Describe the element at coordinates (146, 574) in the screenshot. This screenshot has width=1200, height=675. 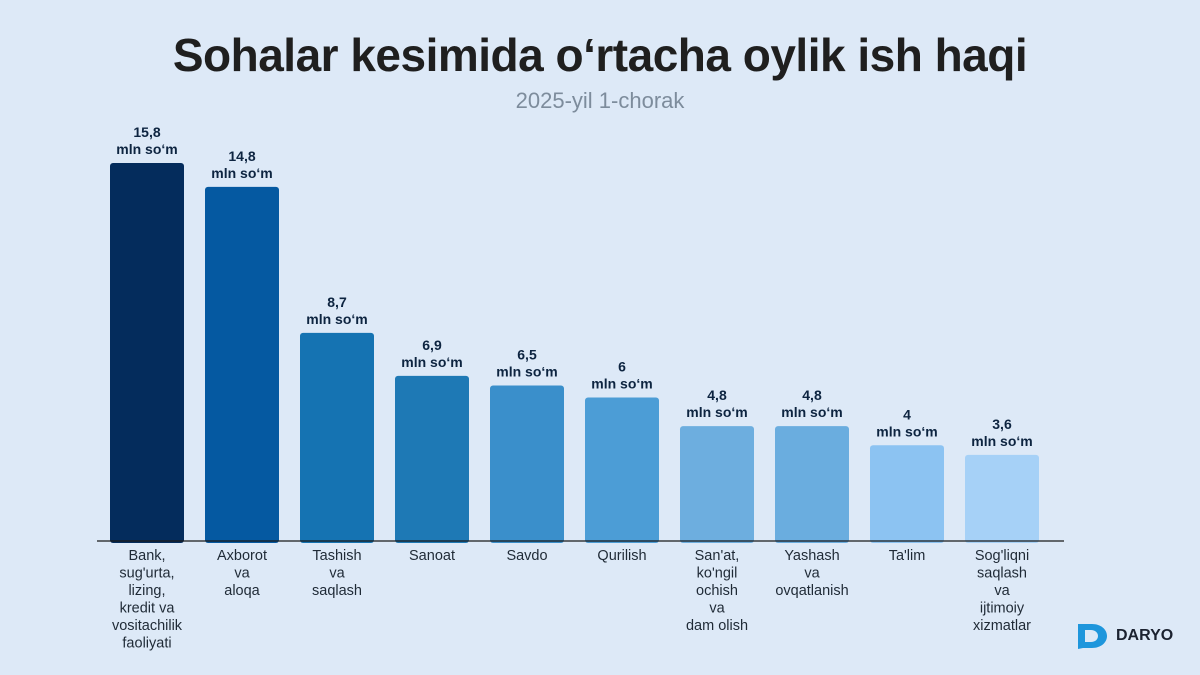
I see `category-label-line: sug'urta,` at that location.